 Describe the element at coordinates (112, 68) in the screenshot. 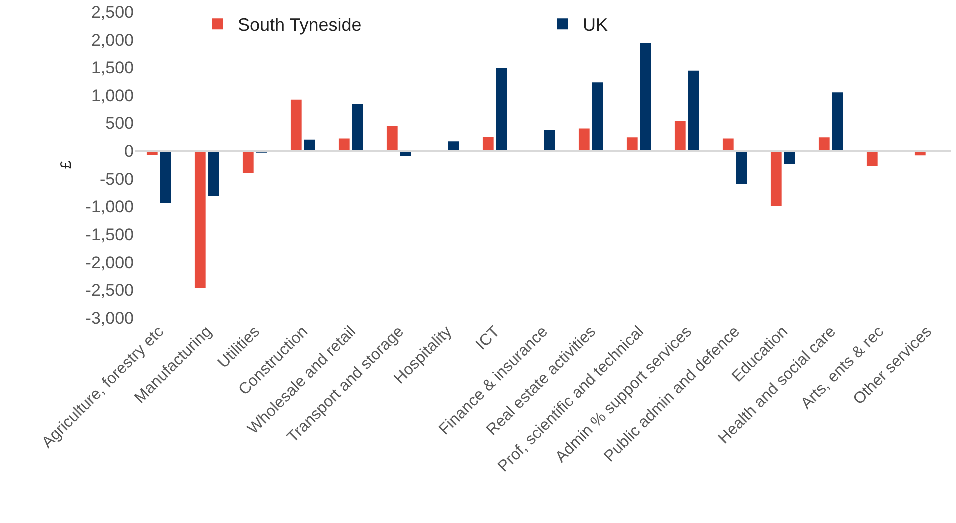

I see `y-tick-label: 1,500` at that location.